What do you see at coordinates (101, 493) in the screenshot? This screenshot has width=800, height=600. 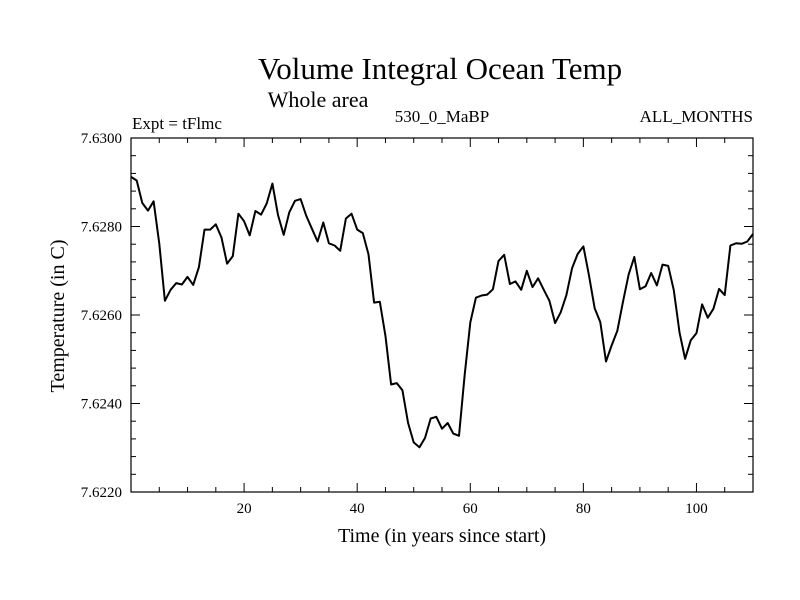 I see `y-tick-label: 7.6220` at bounding box center [101, 493].